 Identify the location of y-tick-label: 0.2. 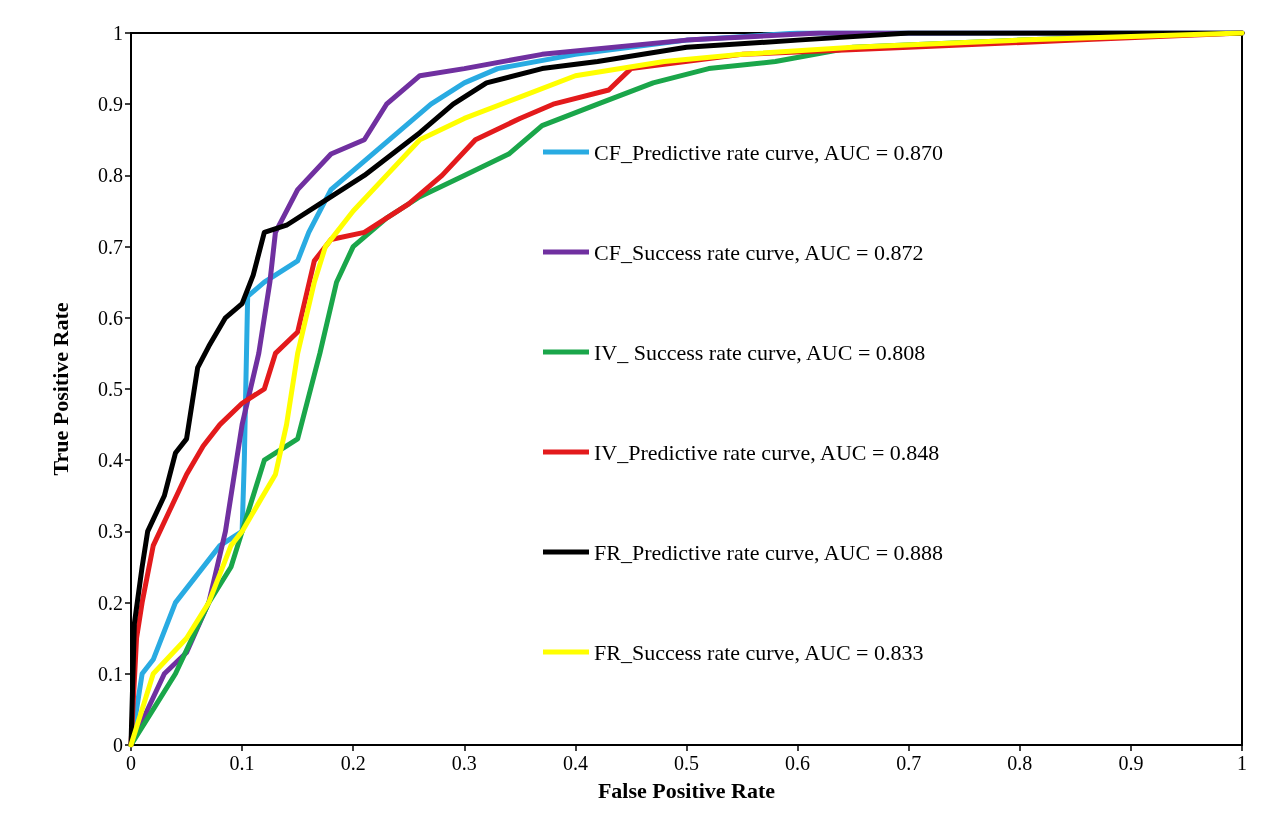
(110, 602).